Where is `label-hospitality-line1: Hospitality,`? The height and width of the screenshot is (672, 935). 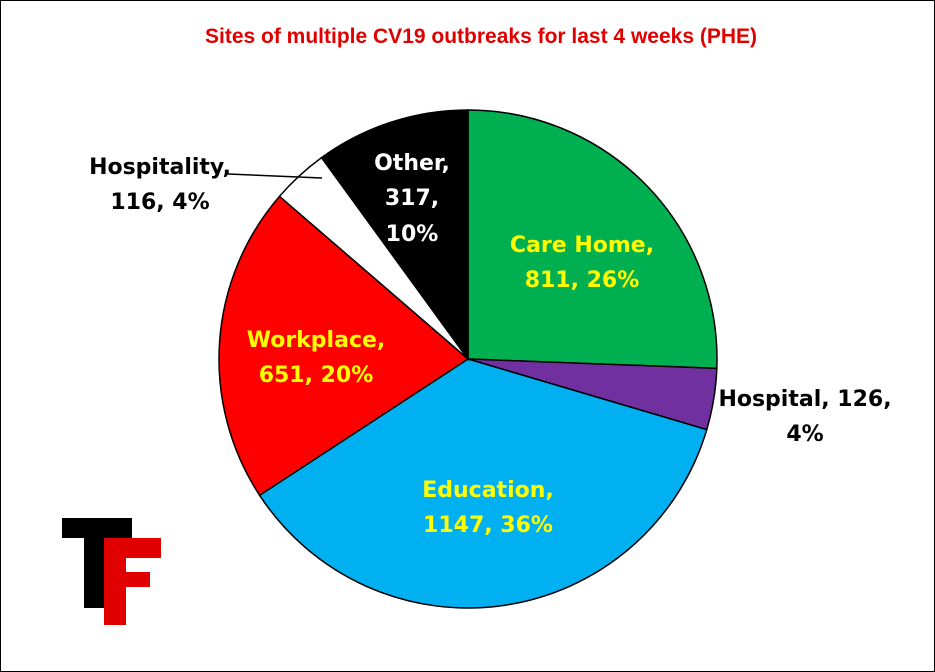 label-hospitality-line1: Hospitality, is located at coordinates (160, 167).